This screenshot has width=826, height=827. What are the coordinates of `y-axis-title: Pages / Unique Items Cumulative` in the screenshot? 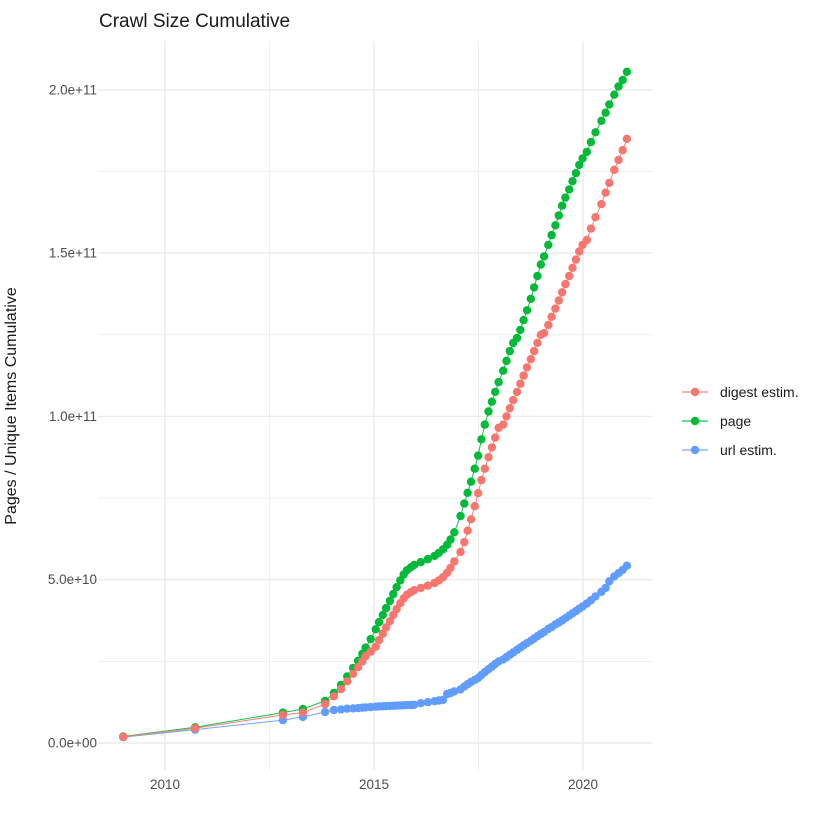 It's located at (11, 406).